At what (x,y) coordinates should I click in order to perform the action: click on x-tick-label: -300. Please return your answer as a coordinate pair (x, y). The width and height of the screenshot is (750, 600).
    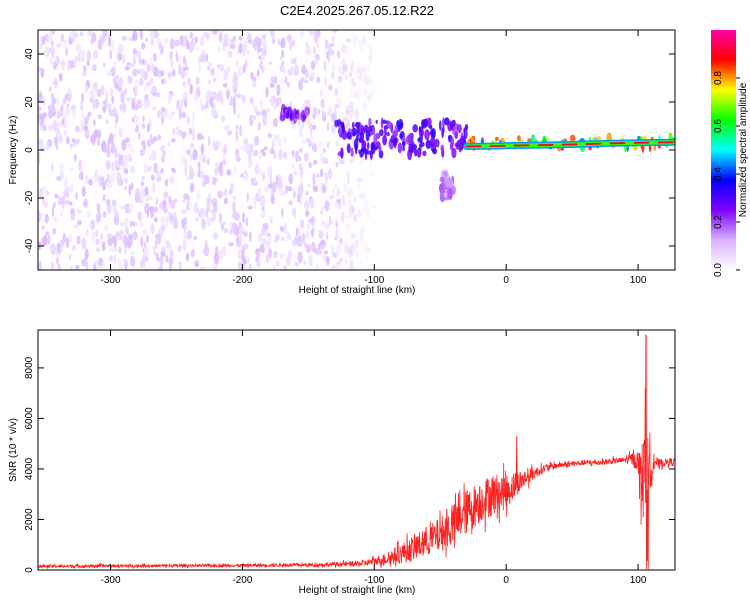
    Looking at the image, I should click on (111, 580).